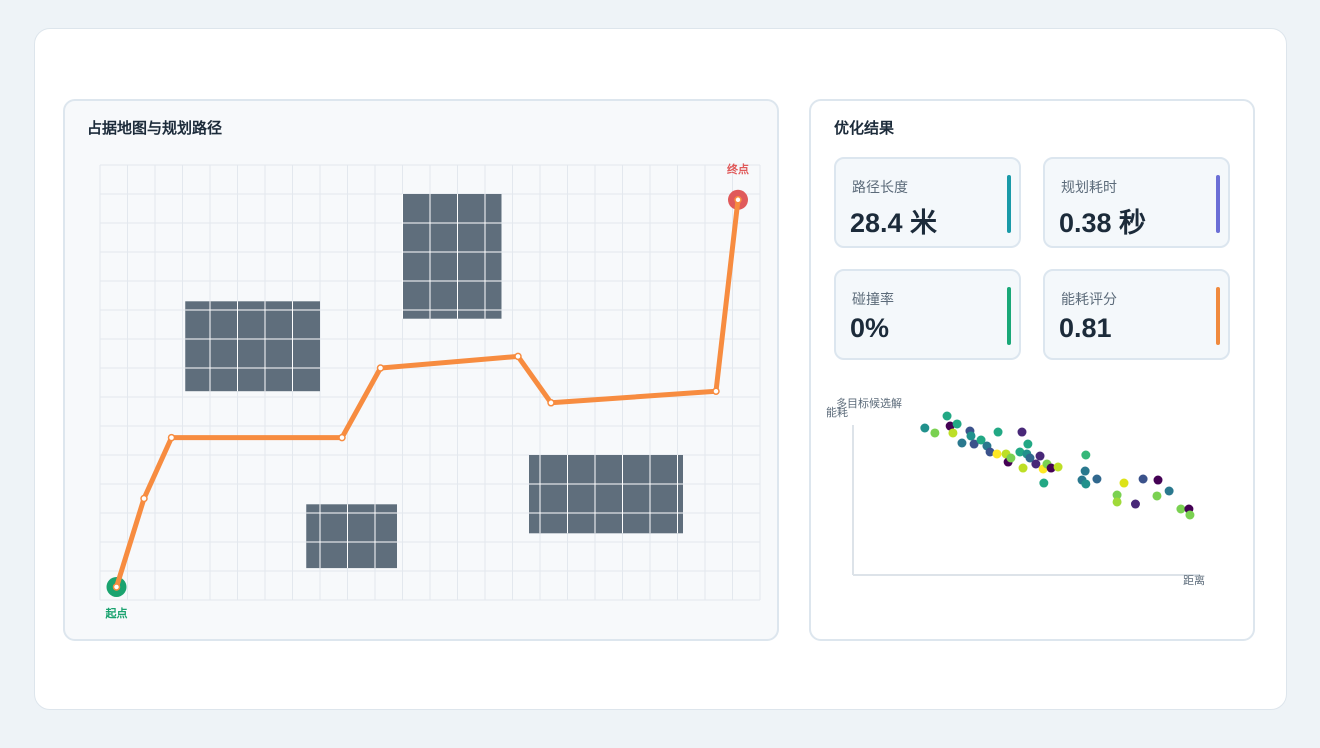  What do you see at coordinates (1103, 223) in the screenshot?
I see `metric-value: 0.38 秒` at bounding box center [1103, 223].